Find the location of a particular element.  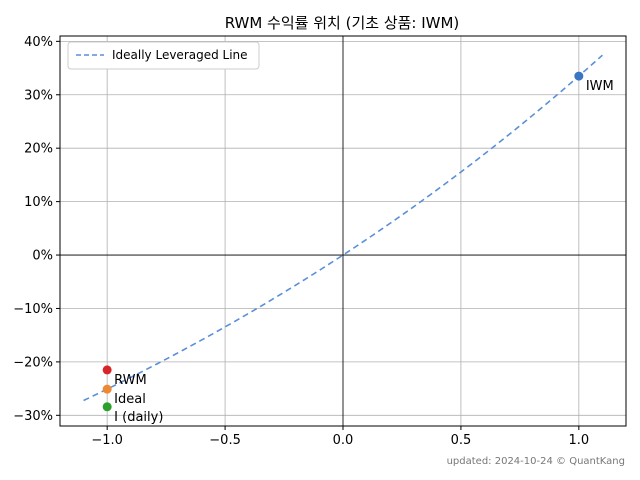

x-axis-ticks: −1.0 −0.5 0.0 0.5 1.0 is located at coordinates (340, 437).